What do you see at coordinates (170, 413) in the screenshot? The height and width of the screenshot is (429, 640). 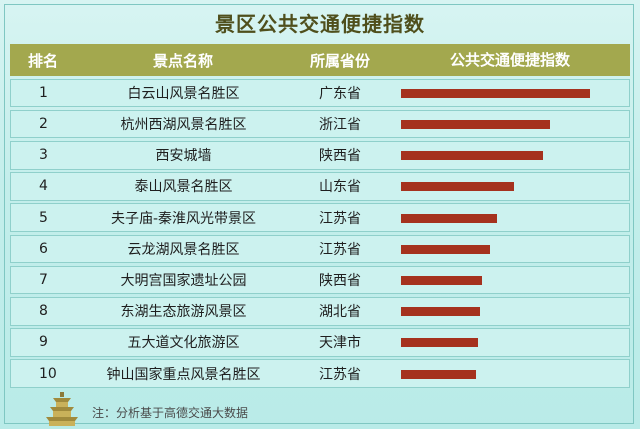 I see `footnote: 注：分析基于高德交通大数据` at bounding box center [170, 413].